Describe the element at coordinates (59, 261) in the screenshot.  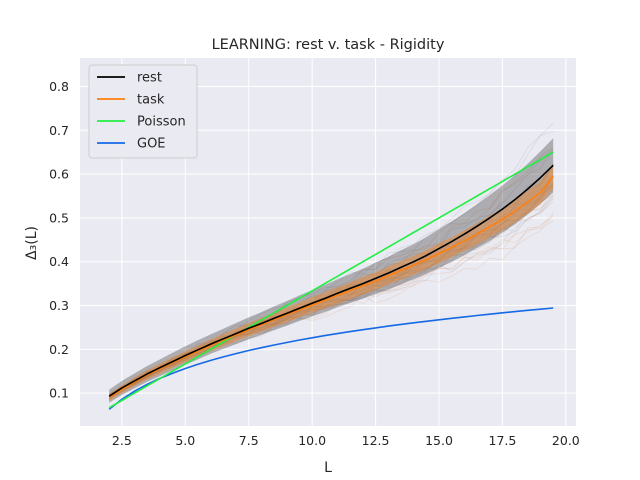
I see `y-tick-label: 0.4` at that location.